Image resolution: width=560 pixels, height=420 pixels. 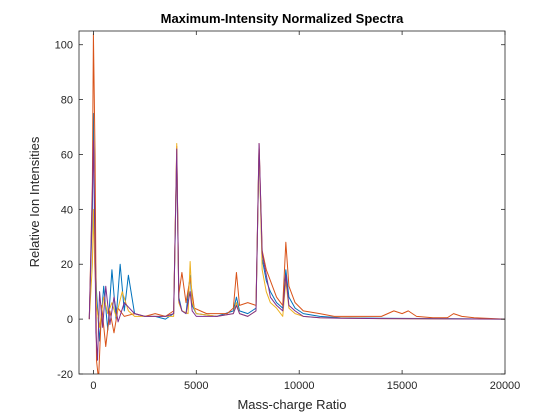 I want to click on y-axis-label: Relative Ion Intensities, so click(x=34, y=201).